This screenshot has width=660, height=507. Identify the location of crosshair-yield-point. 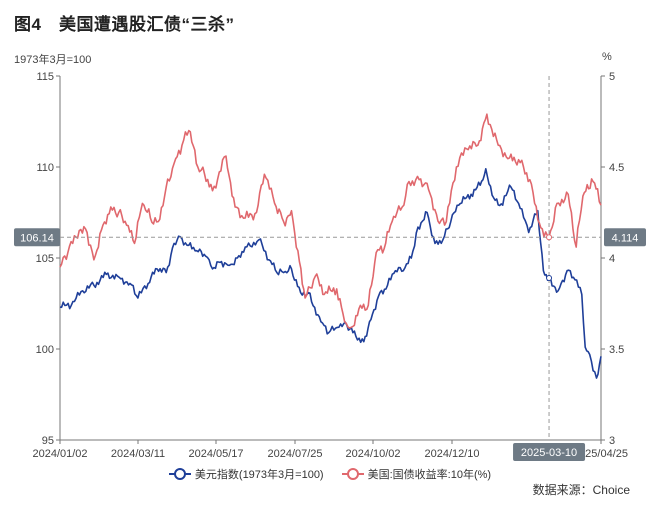
(549, 237).